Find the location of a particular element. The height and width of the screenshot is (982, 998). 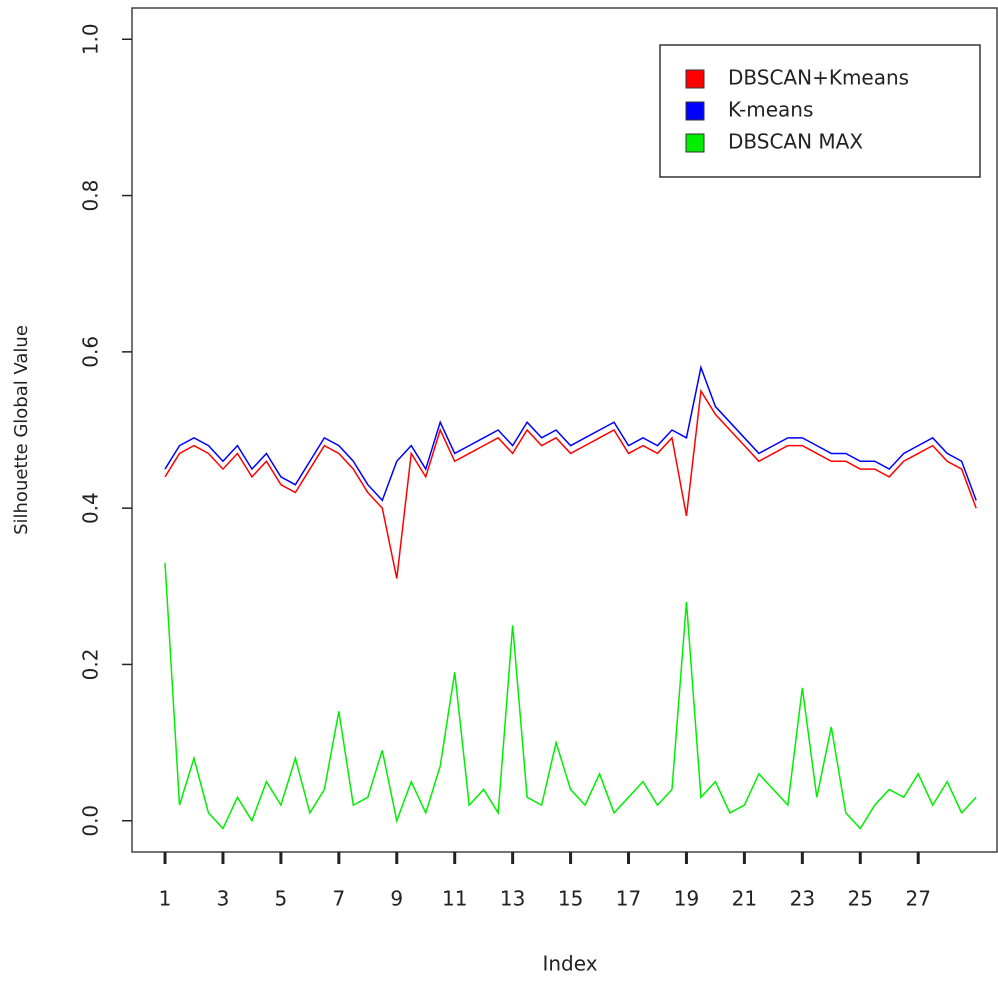

x-tick-label: 21 is located at coordinates (744, 899).